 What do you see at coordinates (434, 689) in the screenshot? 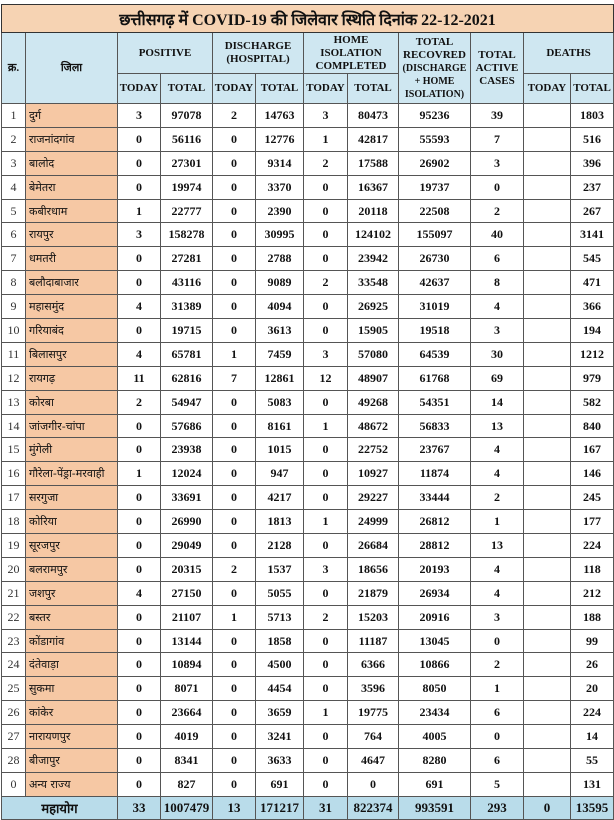
I see `cell-recovered: 8050` at bounding box center [434, 689].